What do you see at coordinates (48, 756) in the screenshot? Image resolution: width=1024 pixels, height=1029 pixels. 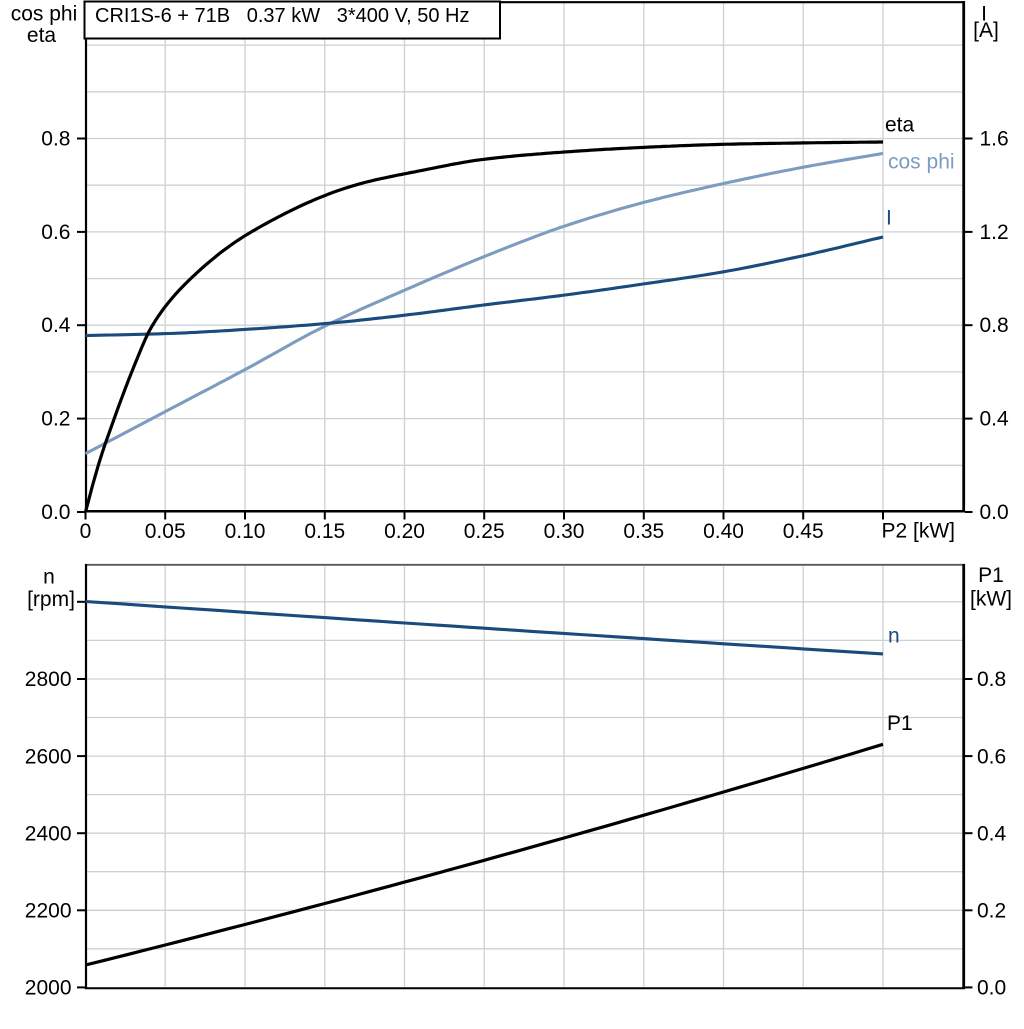 I see `svg-text: 2600` at bounding box center [48, 756].